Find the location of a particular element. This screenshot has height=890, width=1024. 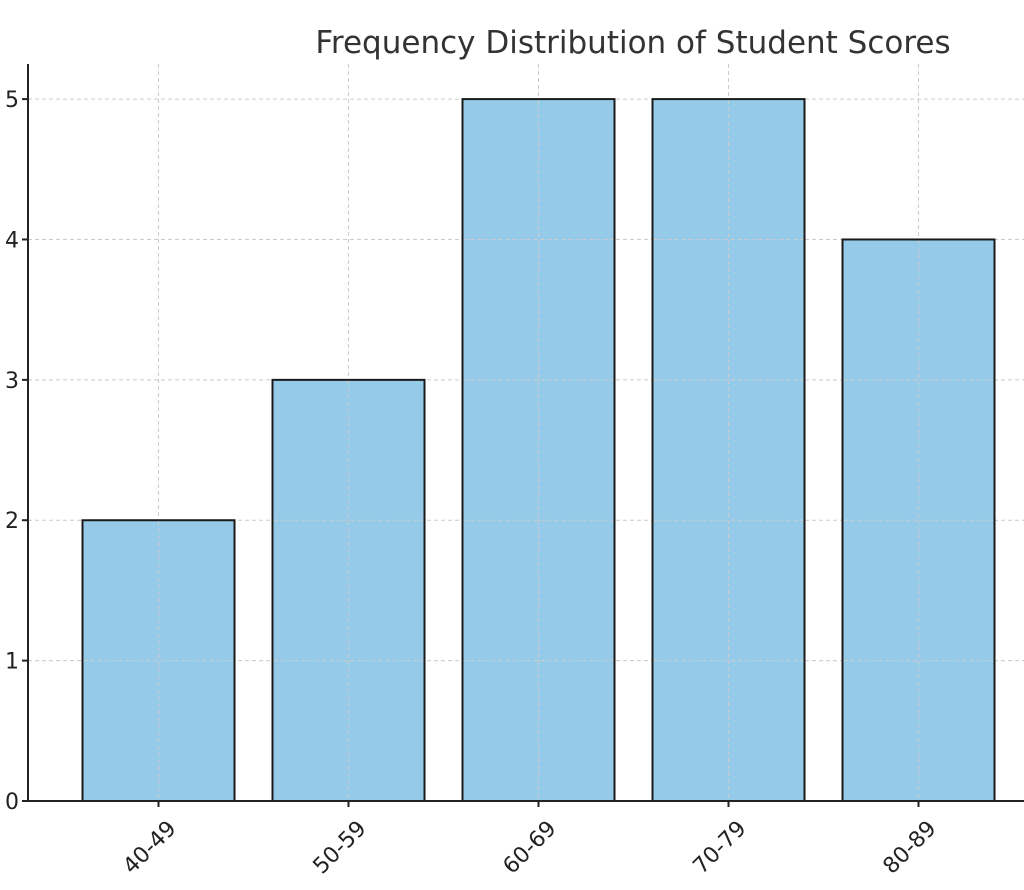

x-tick-label: 40-49 is located at coordinates (150, 847).